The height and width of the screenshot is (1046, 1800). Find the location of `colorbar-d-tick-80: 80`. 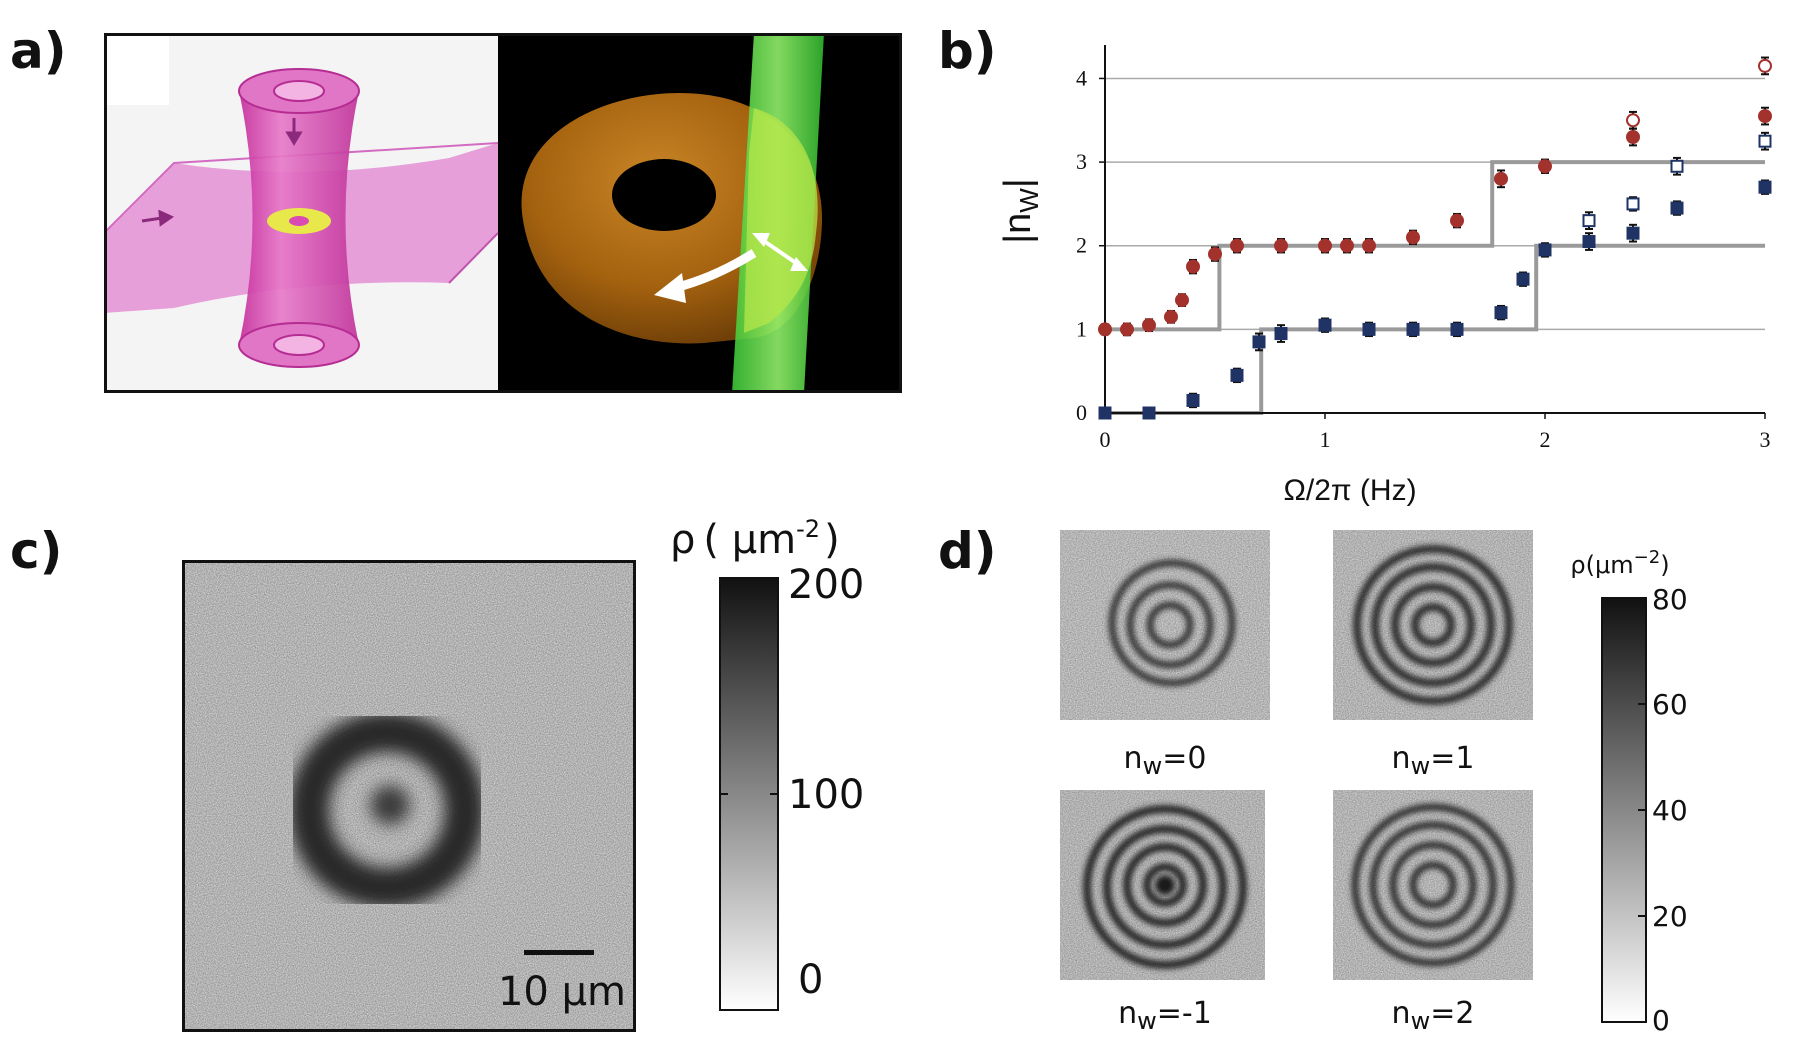

colorbar-d-tick-80: 80 is located at coordinates (1670, 599).